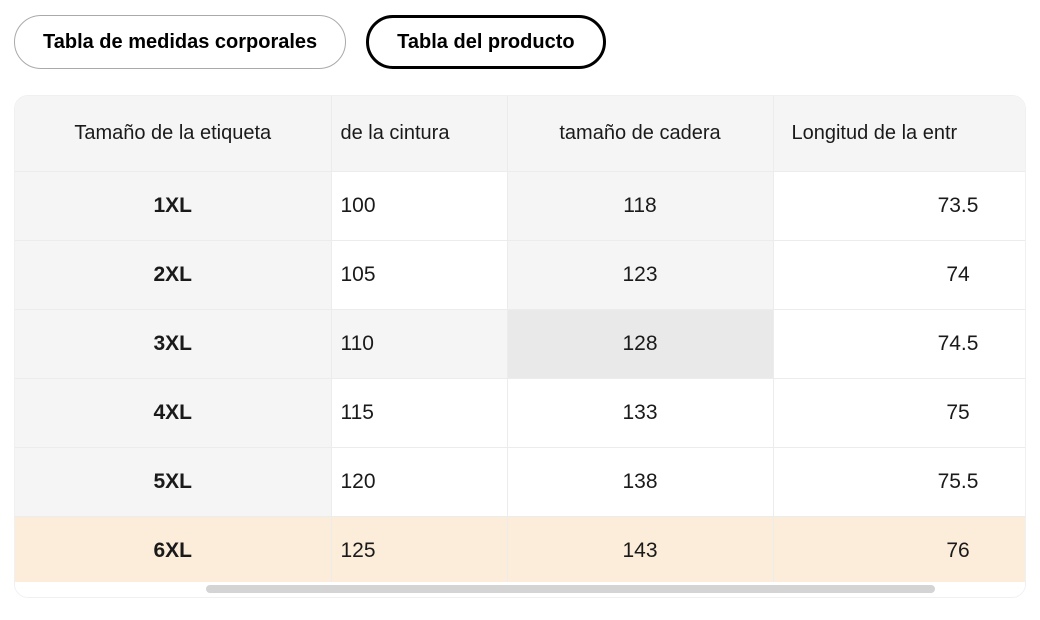  Describe the element at coordinates (419, 549) in the screenshot. I see `table-cell: 125` at that location.